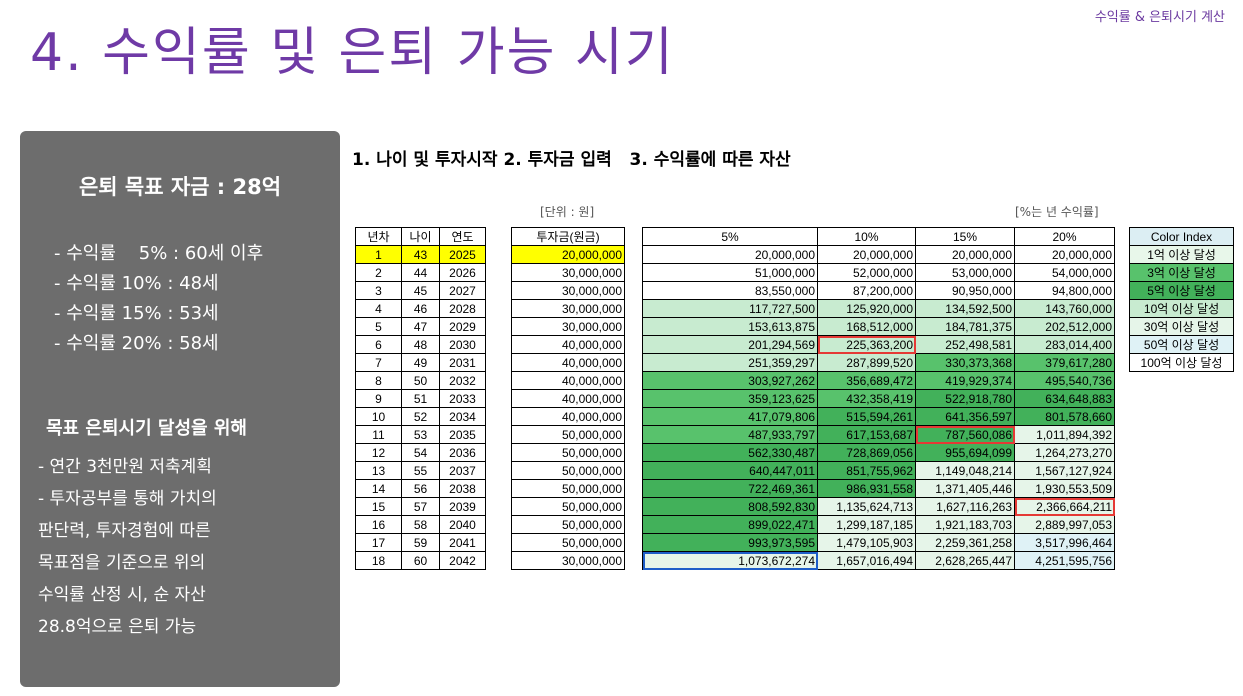 This screenshot has width=1243, height=696. What do you see at coordinates (420, 344) in the screenshot?
I see `table-cell: 48` at bounding box center [420, 344].